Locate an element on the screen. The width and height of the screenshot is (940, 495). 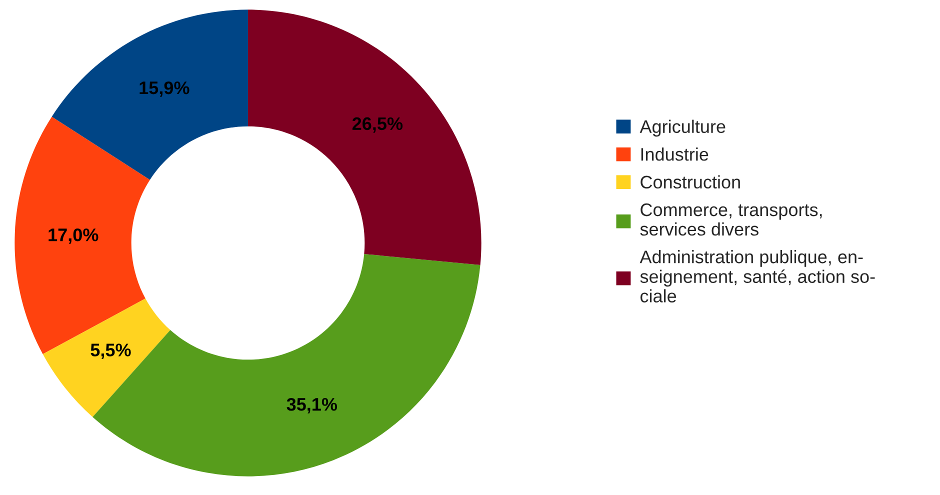
legend-label: Administration publique, en- seignement, santé, action so- ciale is located at coordinates (757, 276).